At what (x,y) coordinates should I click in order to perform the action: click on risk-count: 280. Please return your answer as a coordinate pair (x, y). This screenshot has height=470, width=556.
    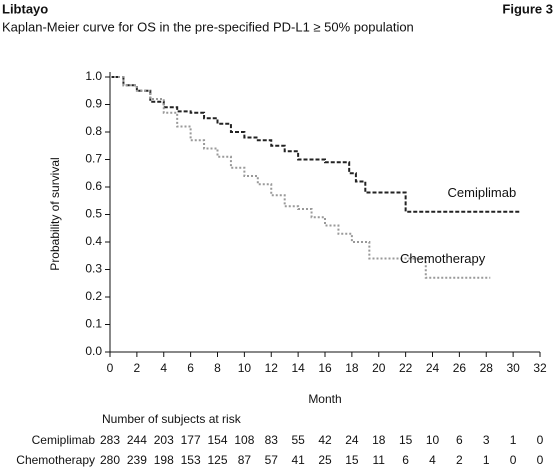
    Looking at the image, I should click on (110, 460).